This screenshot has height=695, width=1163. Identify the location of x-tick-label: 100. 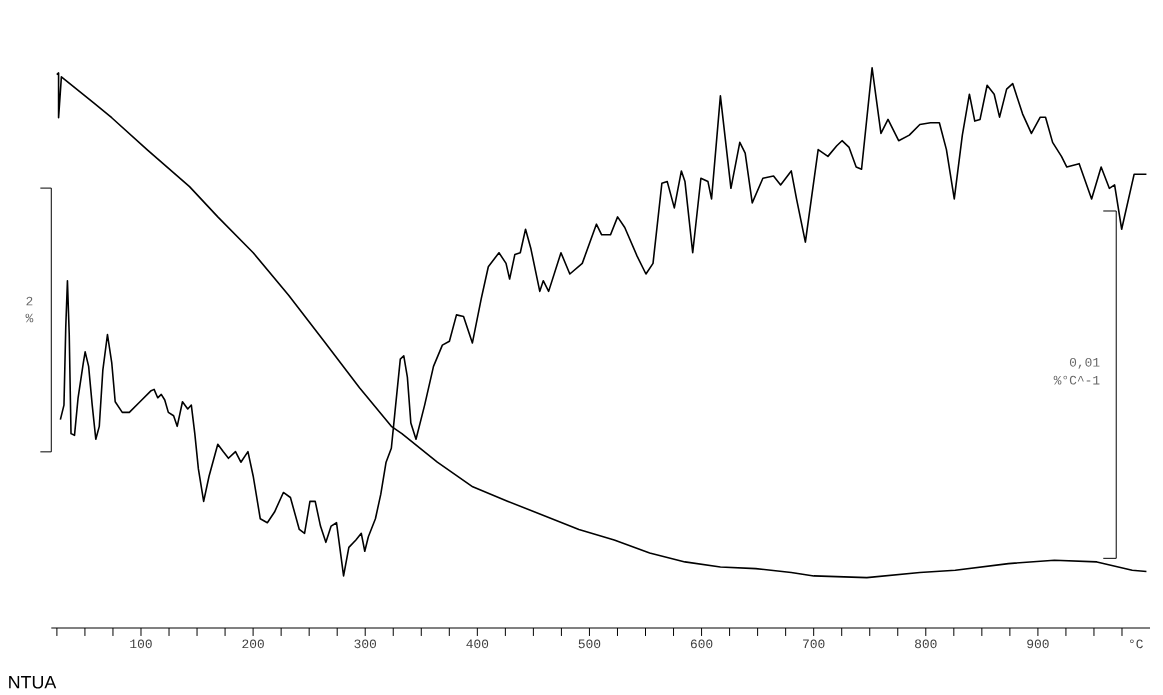
(141, 644).